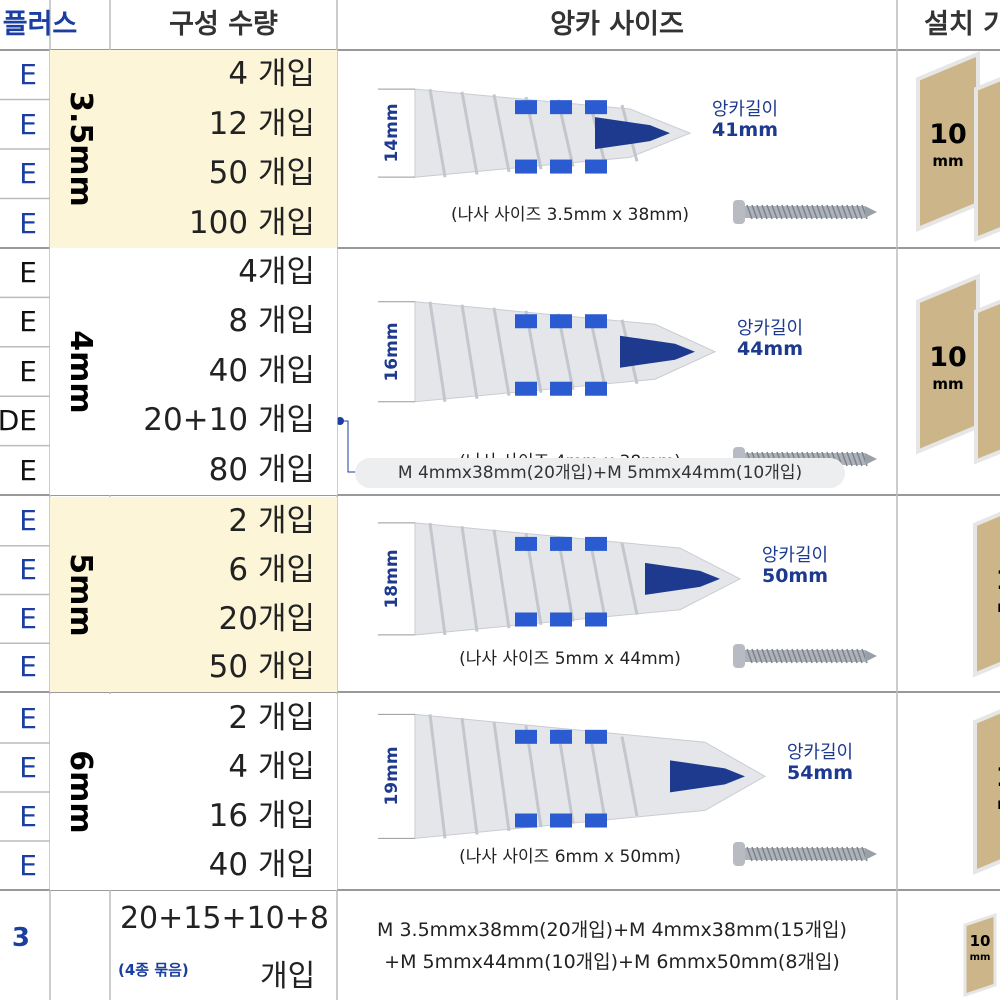 The height and width of the screenshot is (1000, 1000). What do you see at coordinates (261, 370) in the screenshot?
I see `qty: 40 개입` at bounding box center [261, 370].